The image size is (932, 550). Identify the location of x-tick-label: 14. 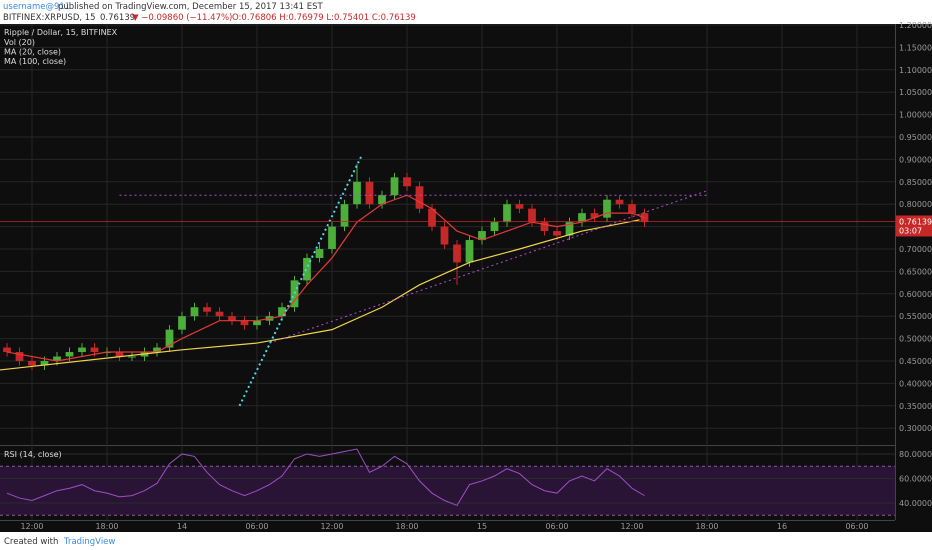
(182, 526).